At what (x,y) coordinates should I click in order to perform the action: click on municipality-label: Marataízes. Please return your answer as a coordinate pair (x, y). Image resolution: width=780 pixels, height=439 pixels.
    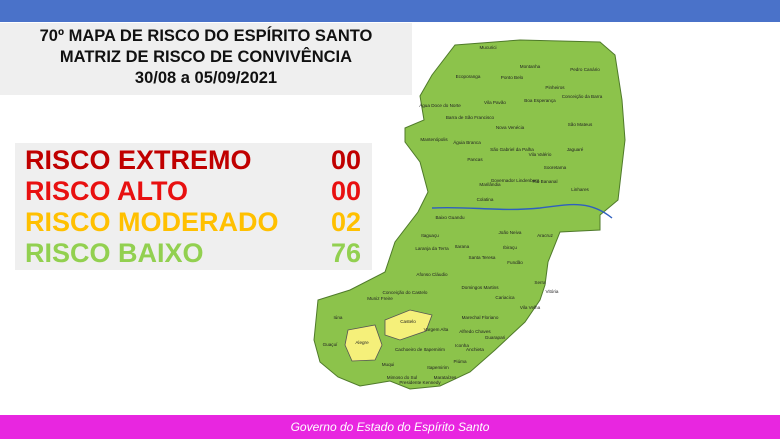
    Looking at the image, I should click on (445, 377).